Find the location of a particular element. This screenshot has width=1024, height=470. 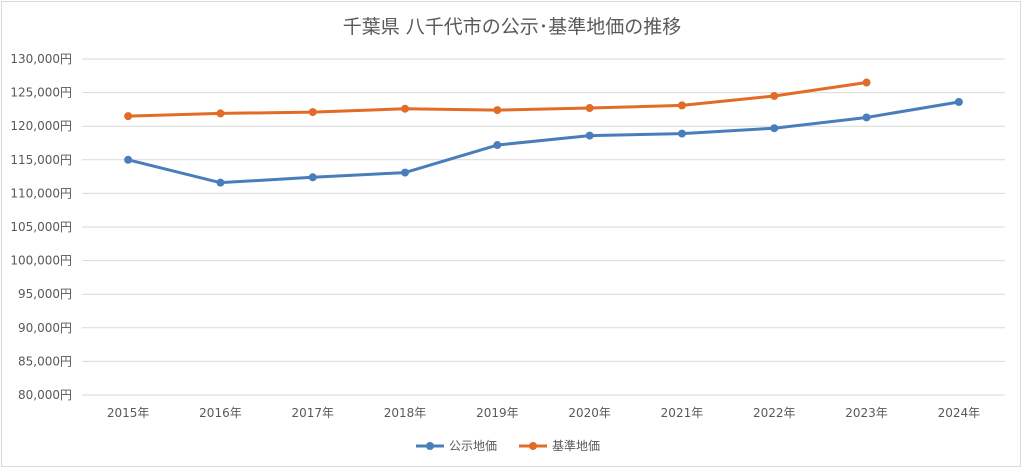

y-tick-label: 110,000円 is located at coordinates (41, 193).